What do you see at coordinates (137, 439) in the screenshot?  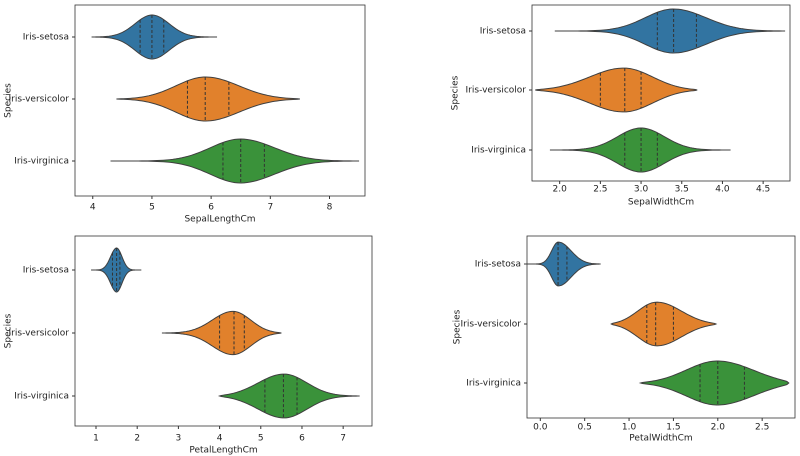 I see `x-tick-label: 2` at bounding box center [137, 439].